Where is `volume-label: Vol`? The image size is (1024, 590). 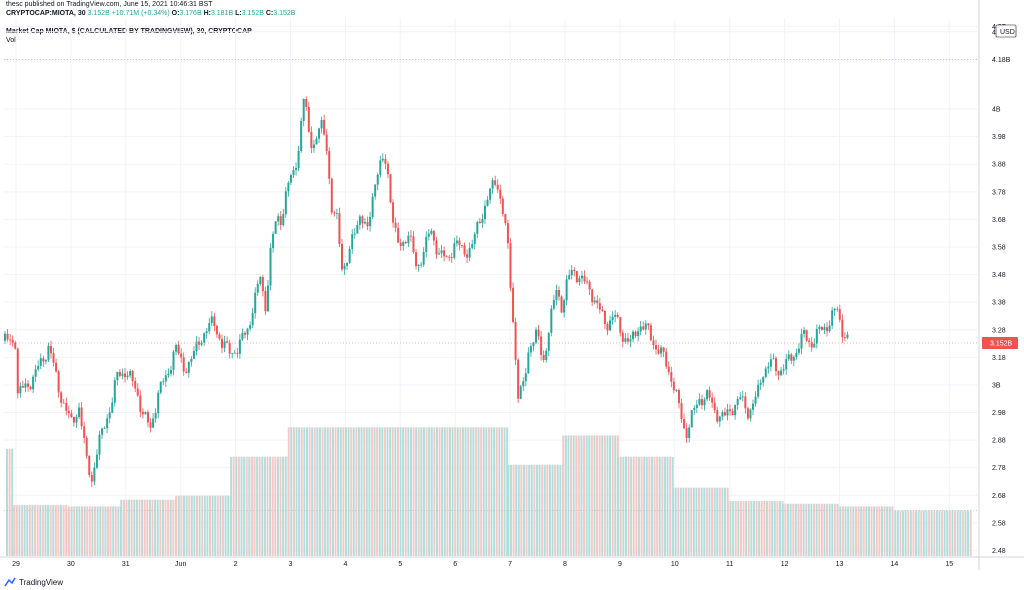 volume-label: Vol is located at coordinates (11, 40).